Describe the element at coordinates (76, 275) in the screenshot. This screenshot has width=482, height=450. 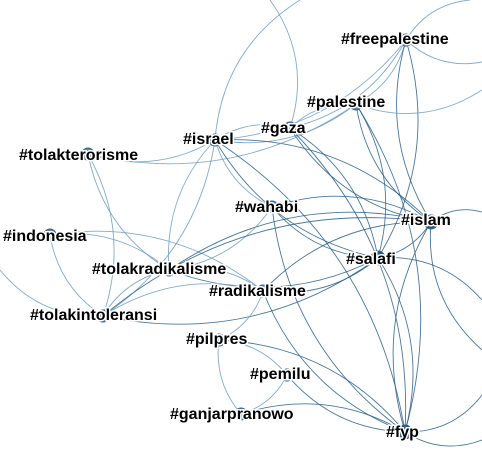
I see `edge-indonesia-tolakintoleransi` at that location.